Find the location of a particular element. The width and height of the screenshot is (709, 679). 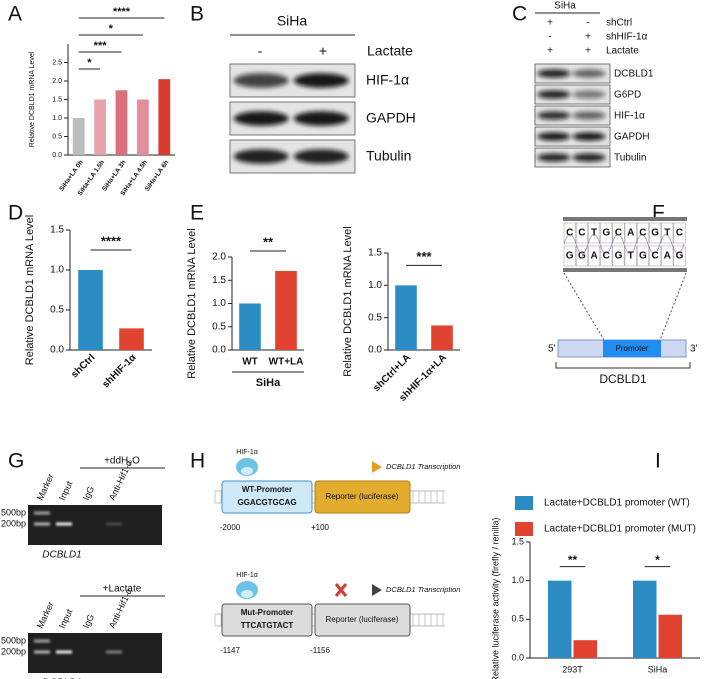

protein-label: Tubulin is located at coordinates (388, 156).